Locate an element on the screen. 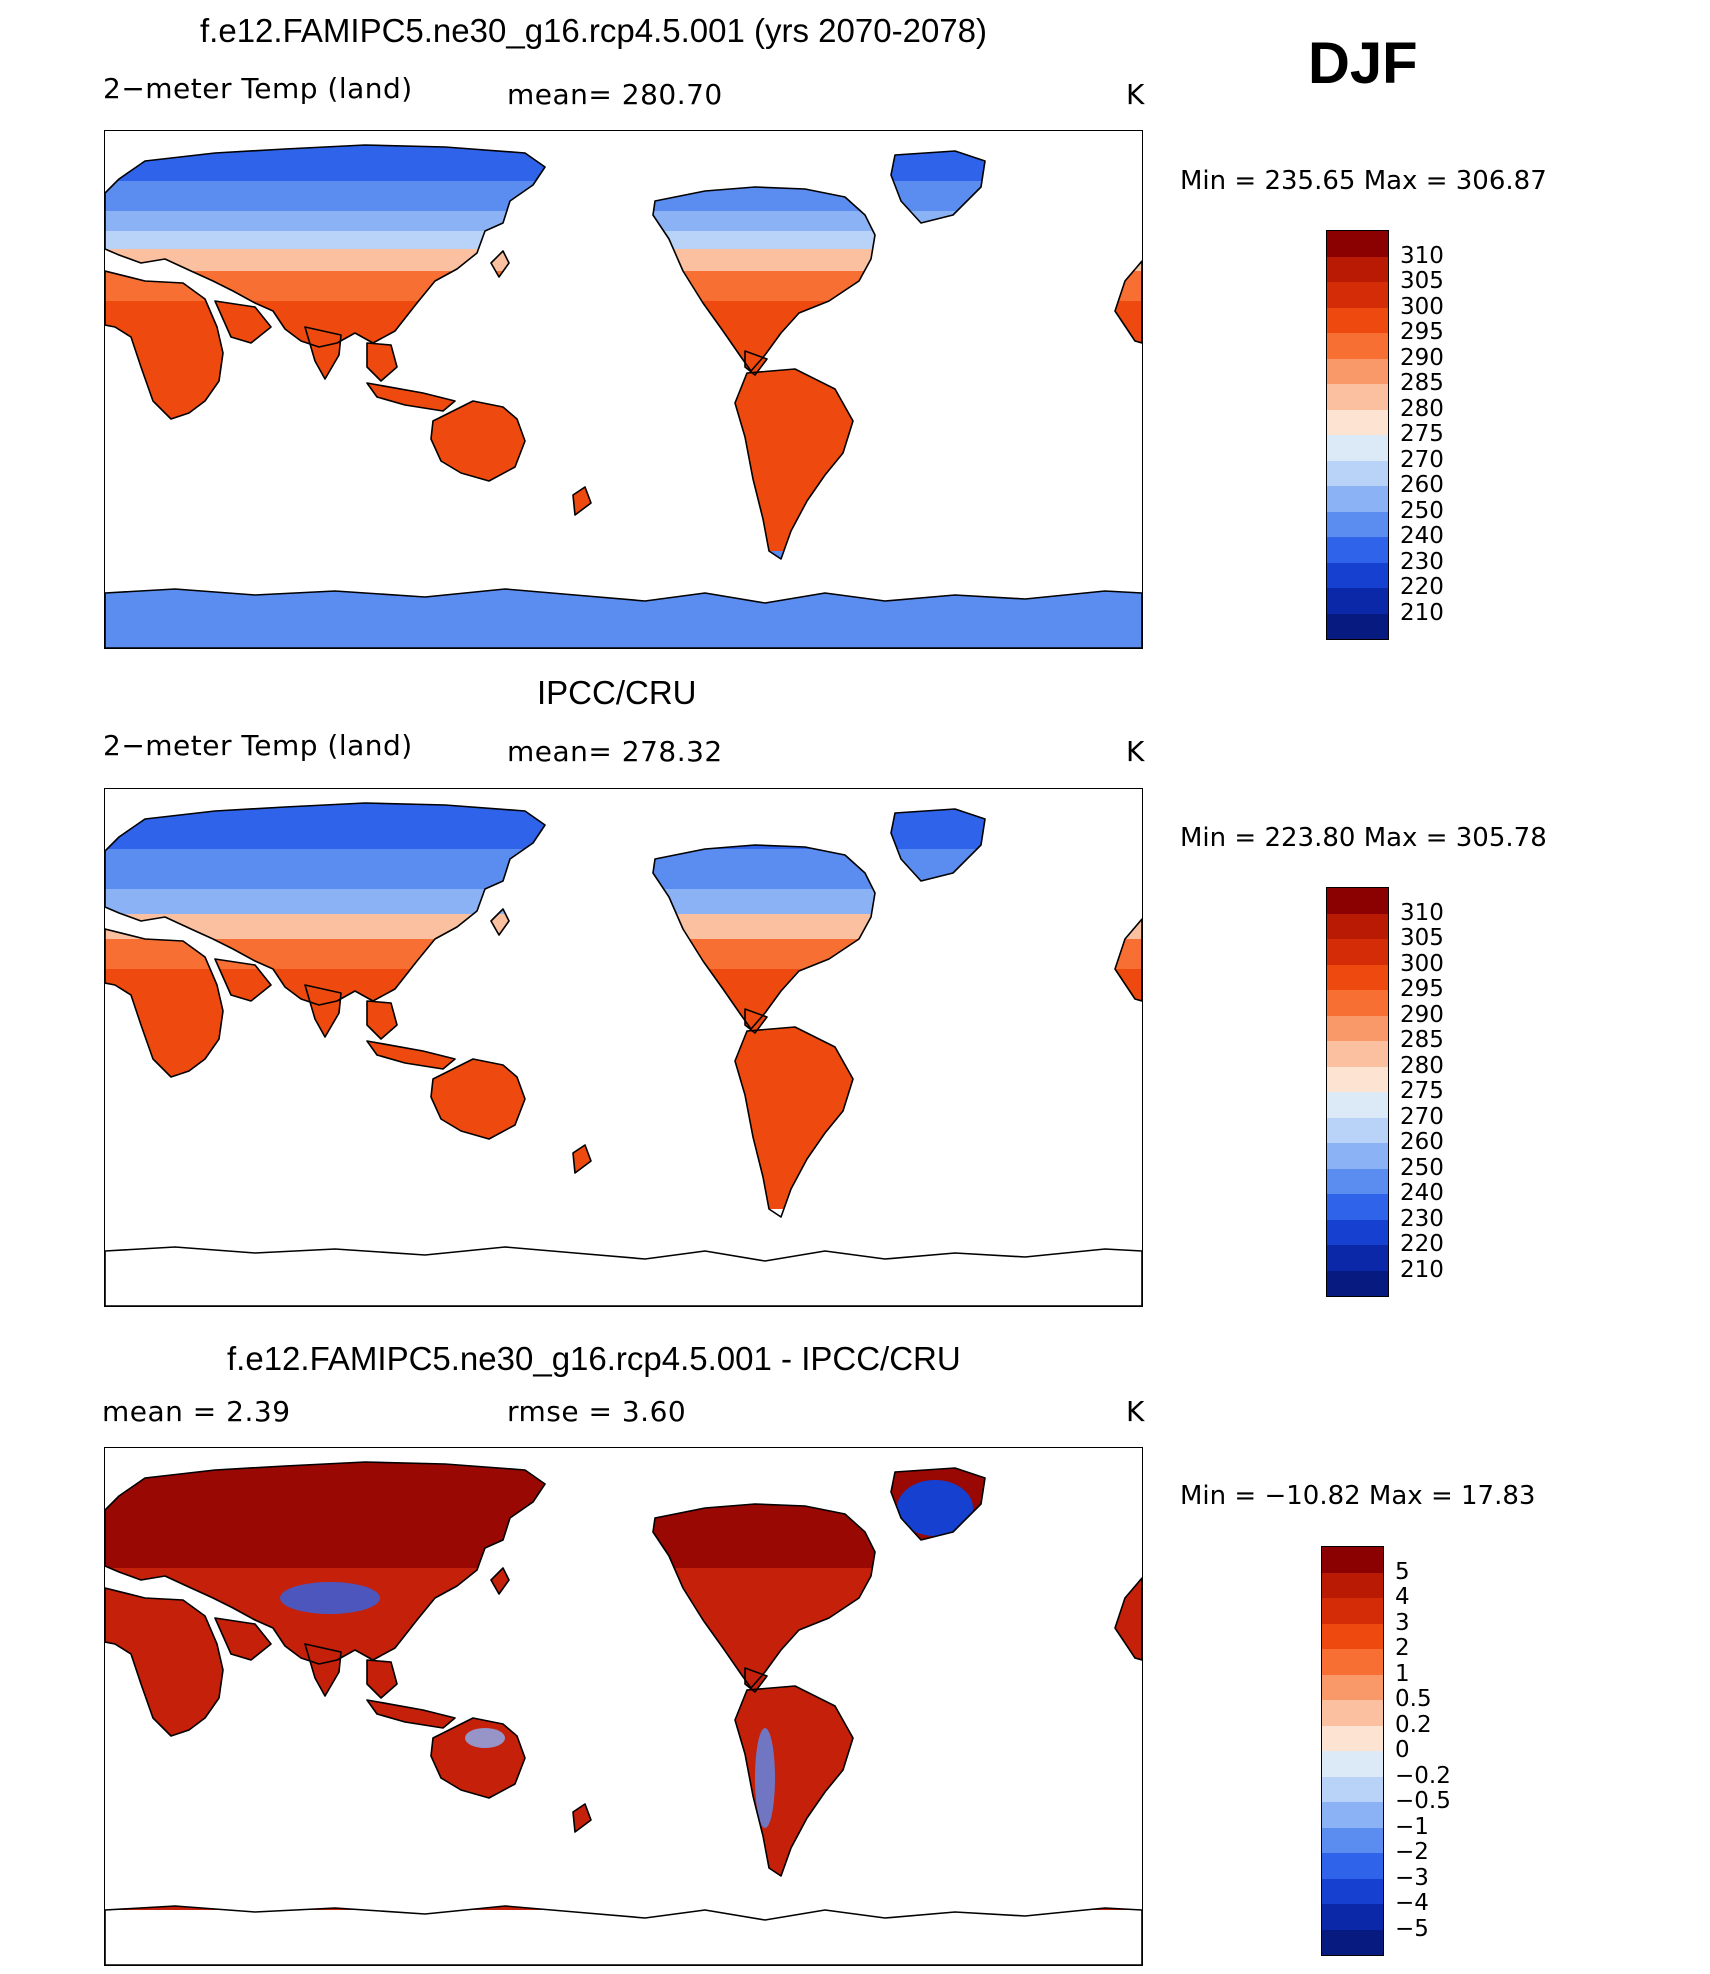  colorbar-tick-label: 2 is located at coordinates (1402, 1648).